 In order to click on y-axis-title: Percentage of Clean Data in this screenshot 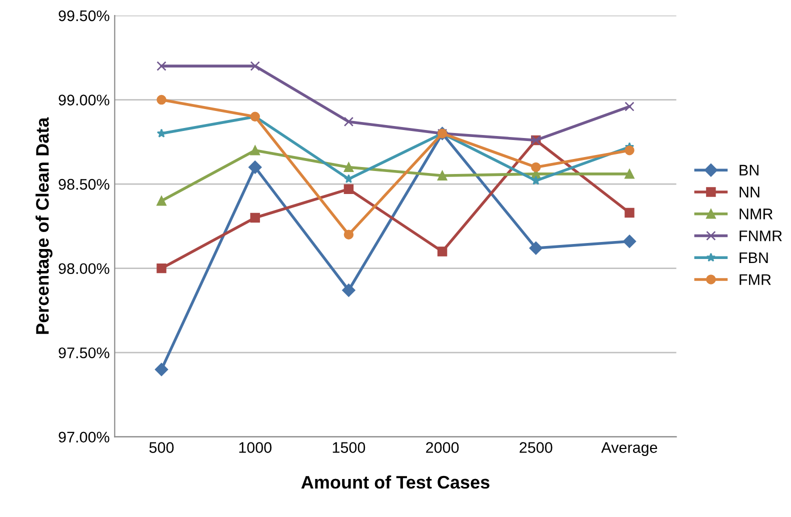, I will do `click(44, 225)`.